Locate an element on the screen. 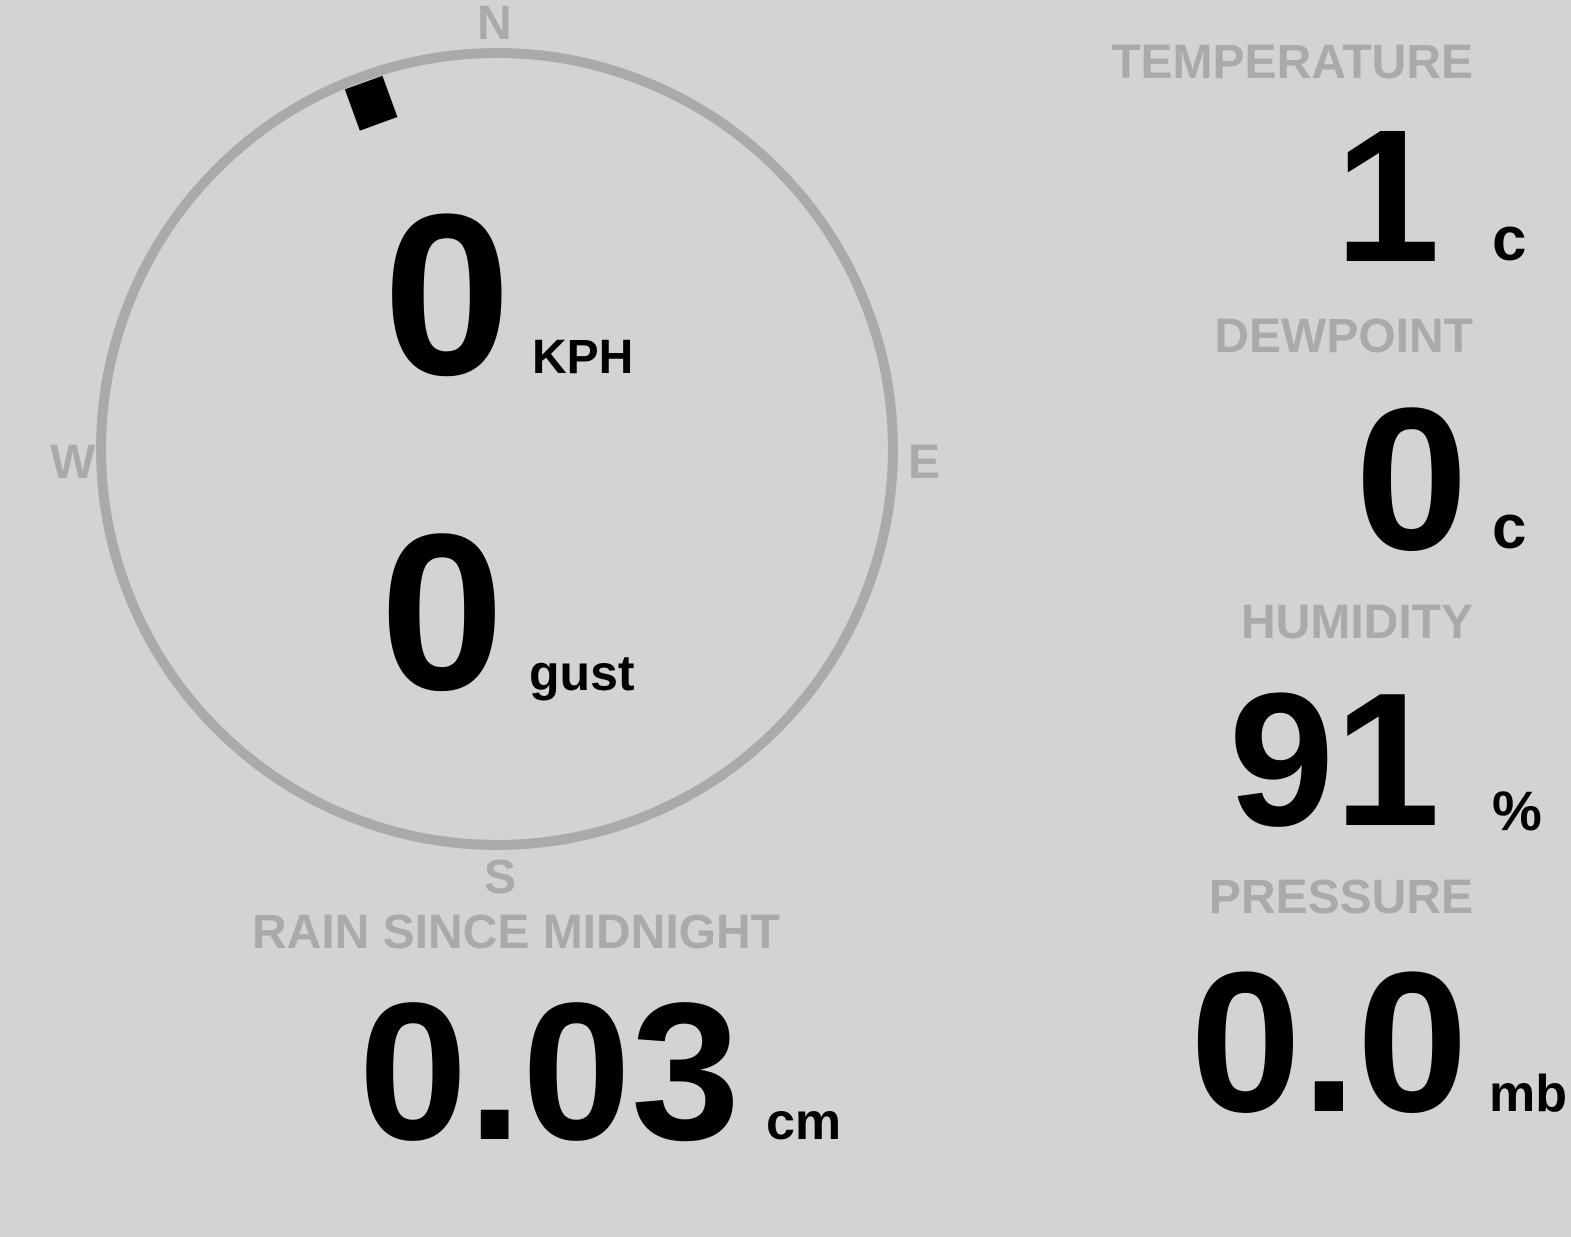 The image size is (1571, 1237). wind-gust-value: 0 is located at coordinates (442, 612).